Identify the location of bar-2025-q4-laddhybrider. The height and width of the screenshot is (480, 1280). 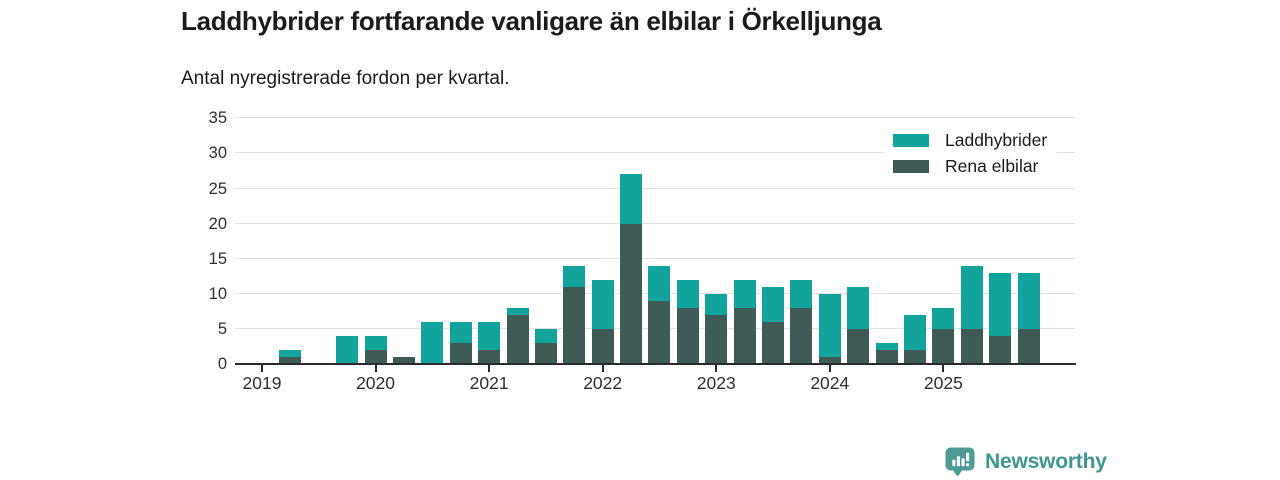
(1028, 300).